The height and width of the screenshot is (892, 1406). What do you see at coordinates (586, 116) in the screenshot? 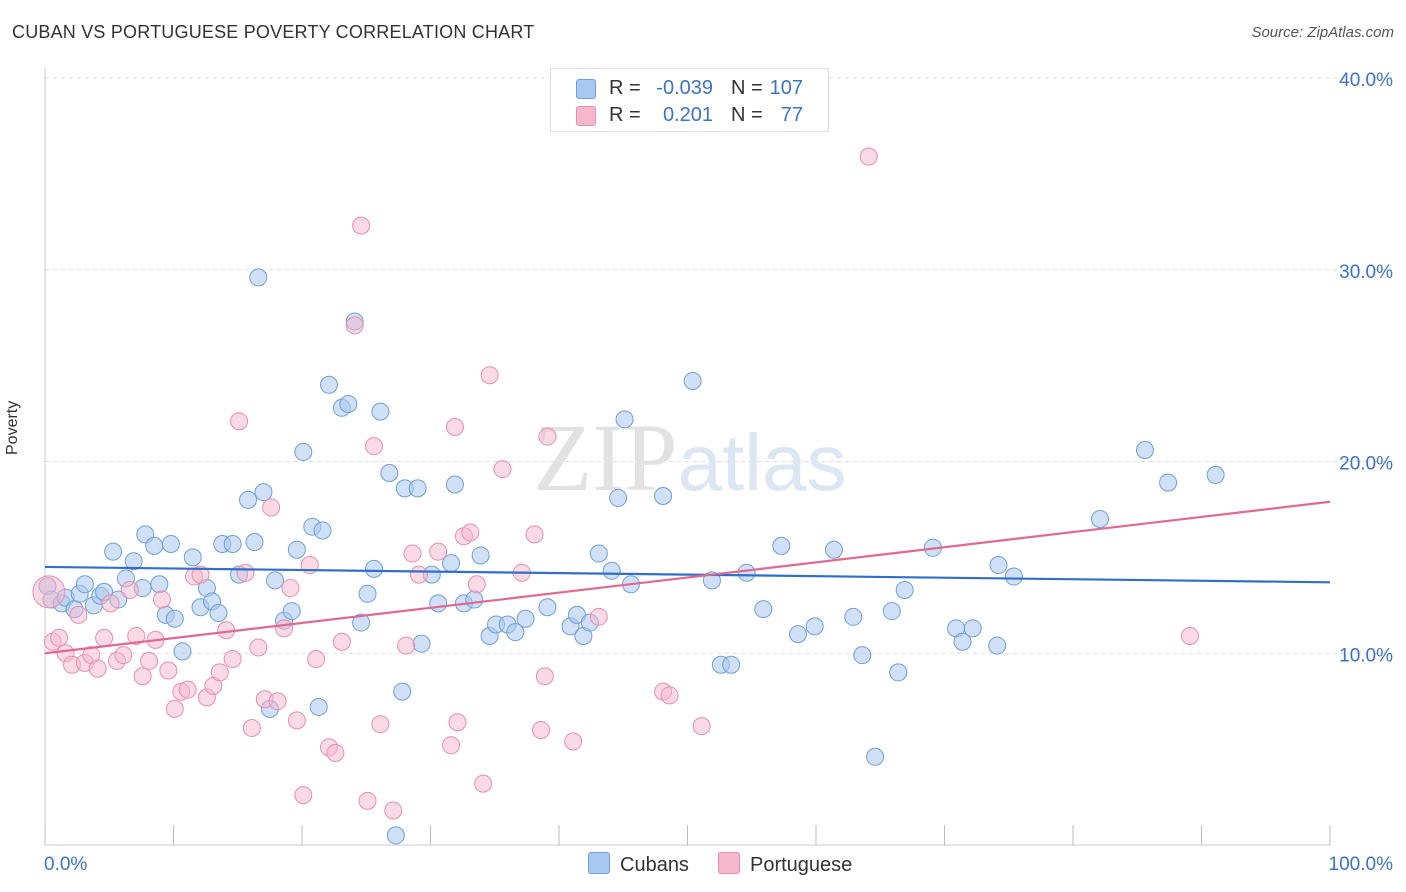
I see `swatch-portuguese` at bounding box center [586, 116].